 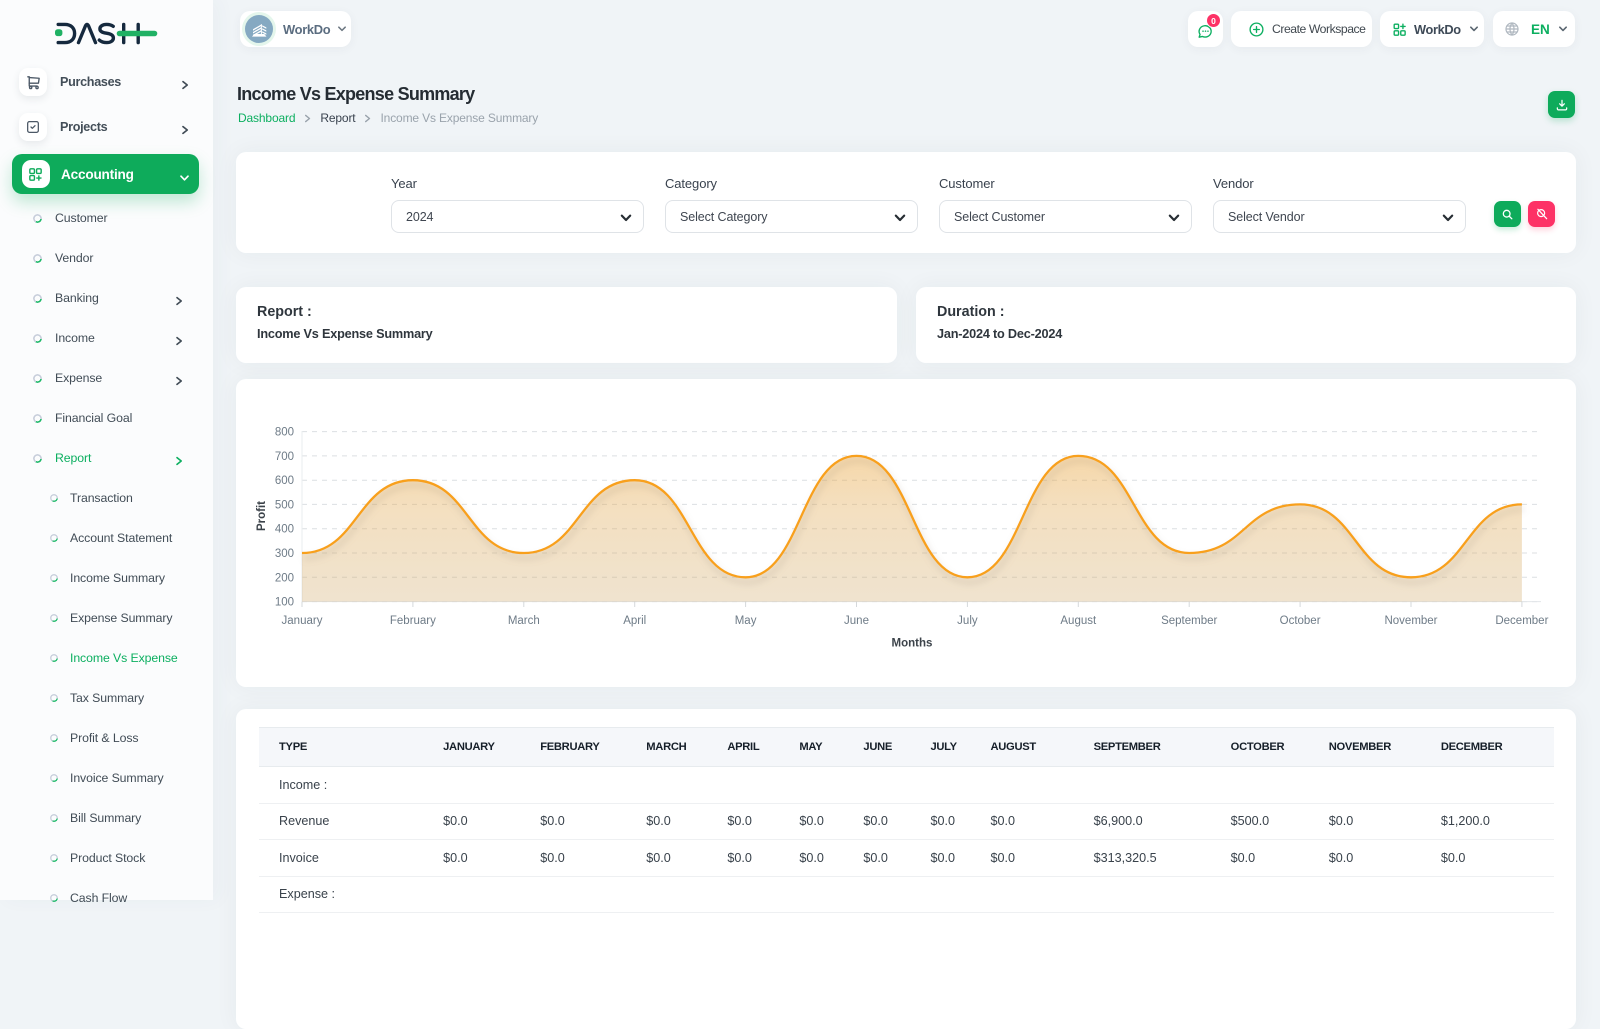 I want to click on svg-text: May, so click(x=746, y=621).